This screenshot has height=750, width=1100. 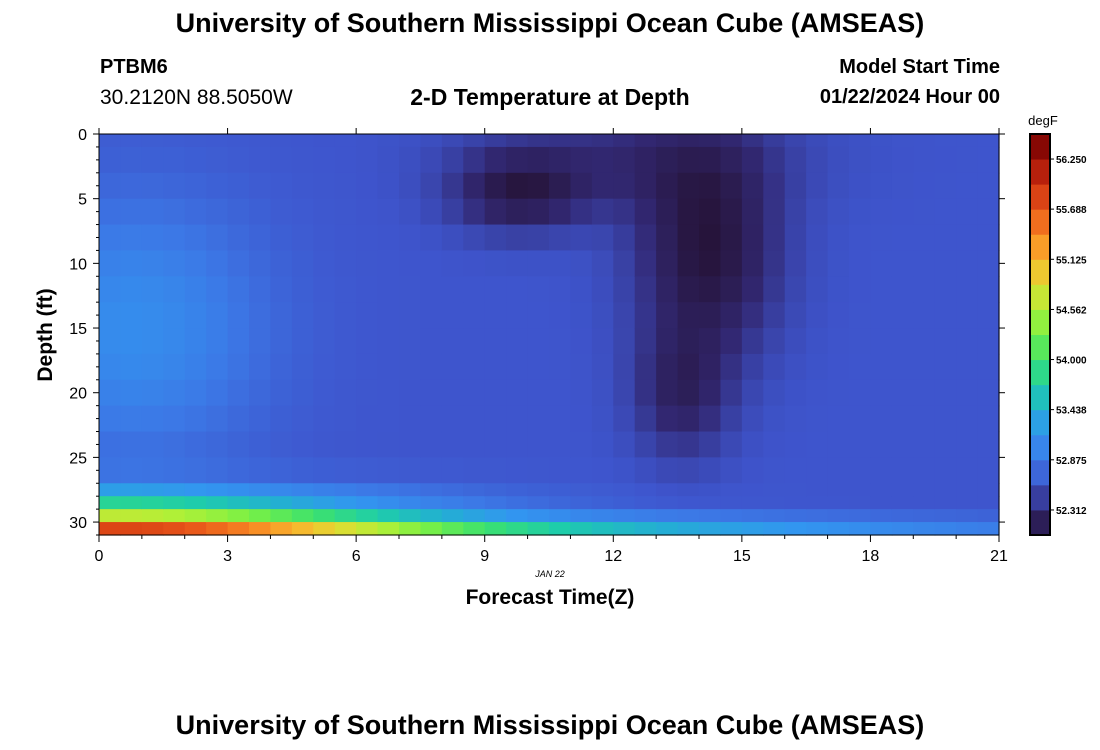 I want to click on x-tick-label: 21, so click(x=999, y=556).